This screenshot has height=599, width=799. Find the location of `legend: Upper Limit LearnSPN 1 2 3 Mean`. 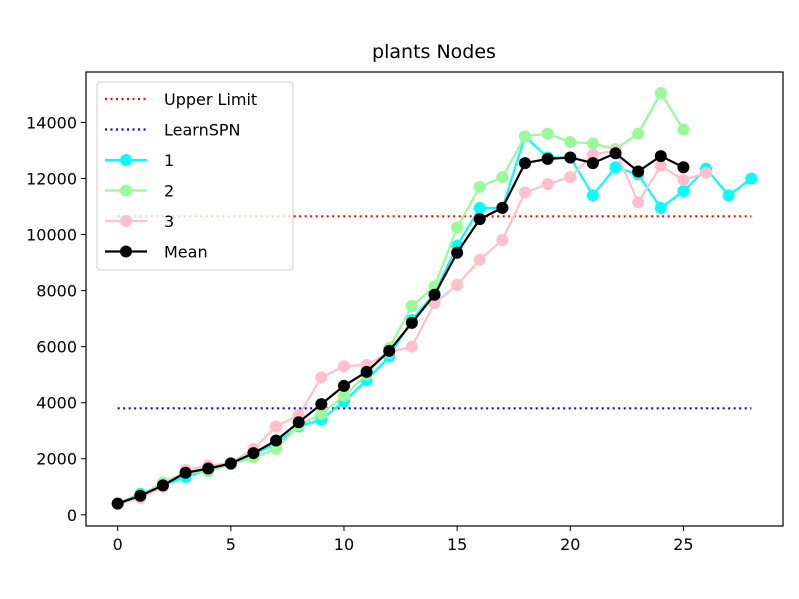

legend: Upper Limit LearnSPN 1 2 3 Mean is located at coordinates (195, 176).